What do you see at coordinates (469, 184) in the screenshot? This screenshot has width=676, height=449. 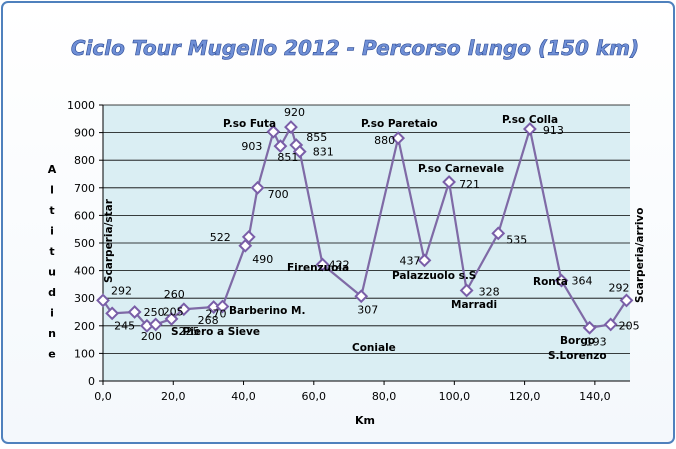 I see `data-label: 721` at bounding box center [469, 184].